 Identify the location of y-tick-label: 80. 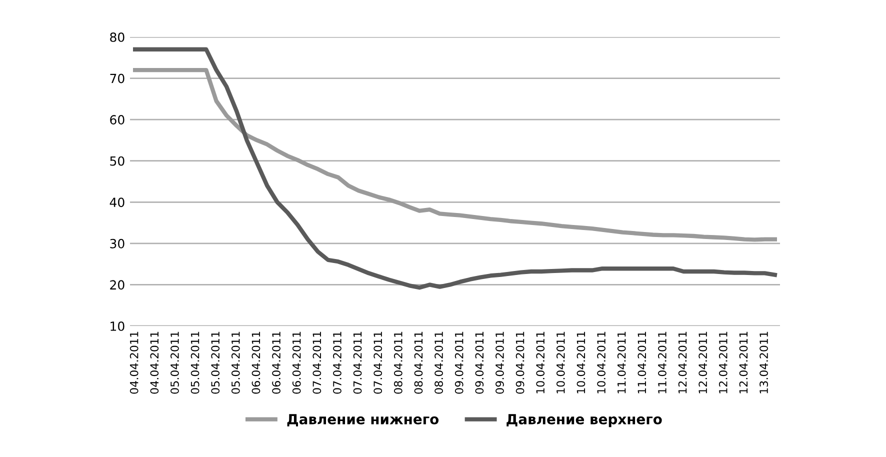
(117, 37).